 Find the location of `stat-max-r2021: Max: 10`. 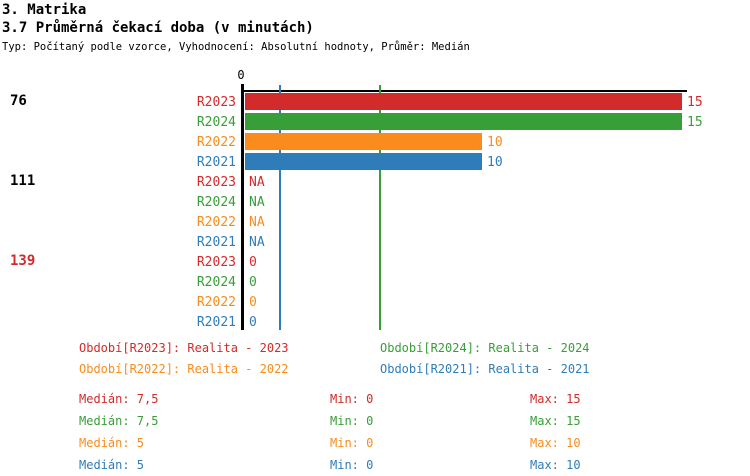

stat-max-r2021: Max: 10 is located at coordinates (555, 465).